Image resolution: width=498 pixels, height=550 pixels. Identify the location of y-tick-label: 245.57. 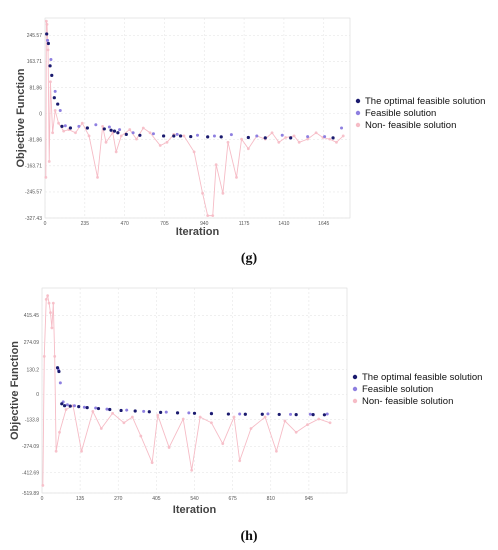
(35, 36).